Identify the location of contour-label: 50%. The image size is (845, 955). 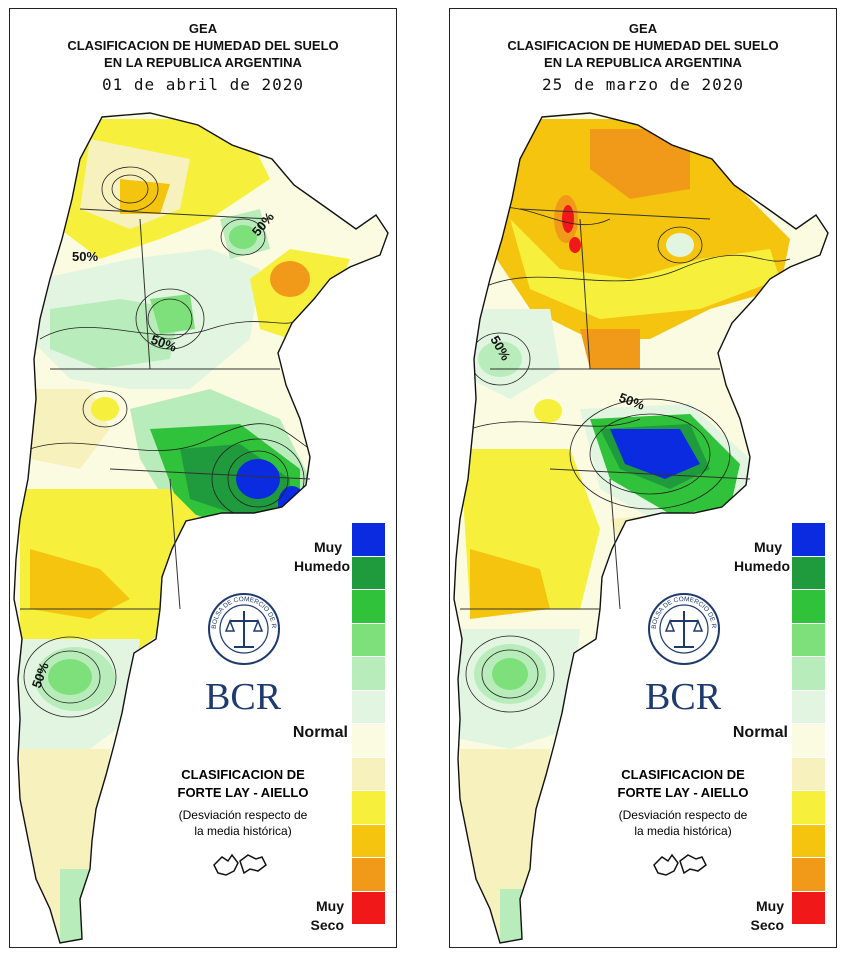
(85, 256).